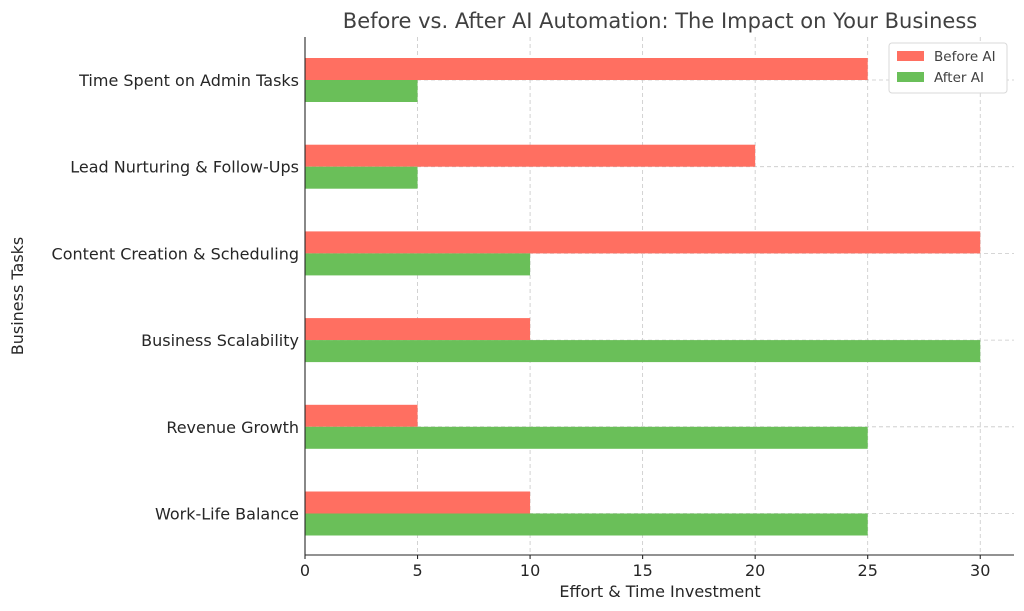 This screenshot has width=1024, height=611. What do you see at coordinates (232, 427) in the screenshot?
I see `y-tick-label: Revenue Growth` at bounding box center [232, 427].